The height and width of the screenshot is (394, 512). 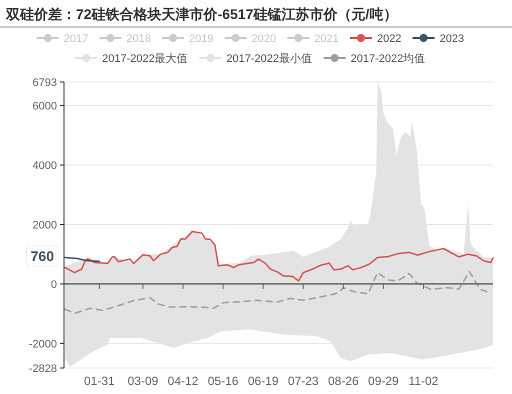 What do you see at coordinates (100, 381) in the screenshot?
I see `x-tick-label: 01-31` at bounding box center [100, 381].